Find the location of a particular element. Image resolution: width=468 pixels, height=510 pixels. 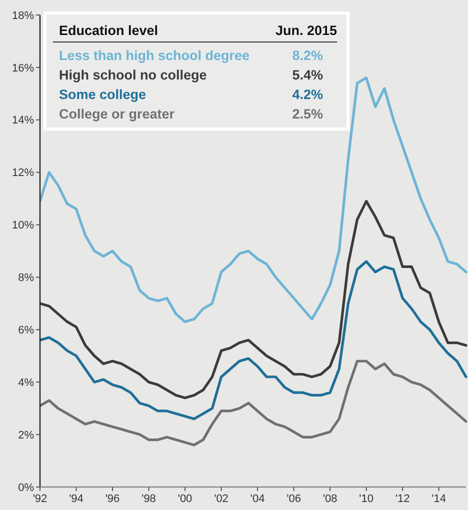

x-tick-label: '08 is located at coordinates (330, 499).